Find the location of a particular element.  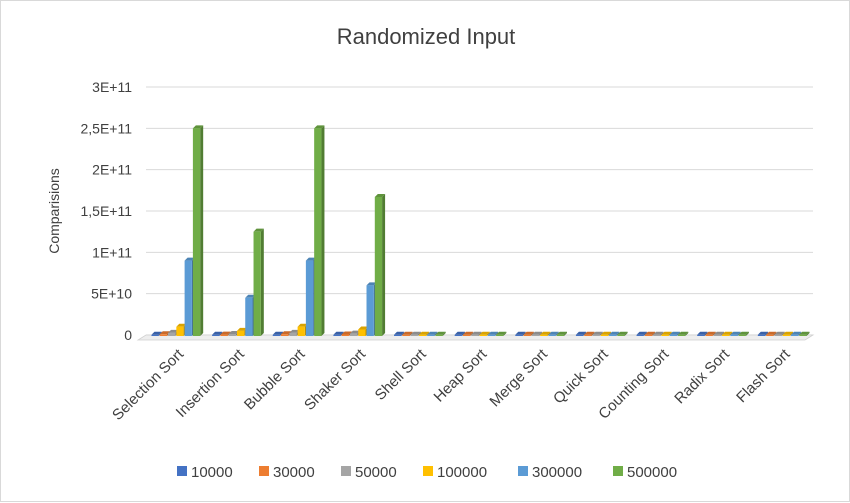

y-tick-labels: 0 5E+10 1E+11 1,5E+11 2E+11 2,5E+11 3E+11 is located at coordinates (106, 211).